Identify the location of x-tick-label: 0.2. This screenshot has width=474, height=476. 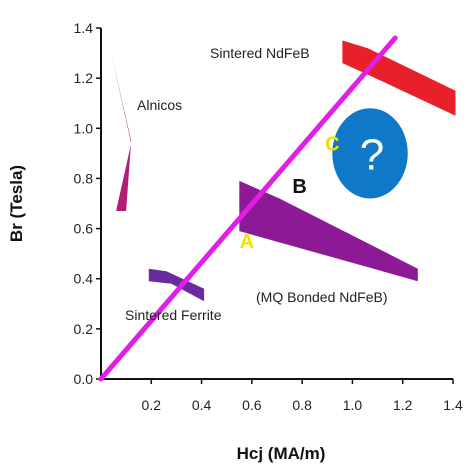
(152, 405).